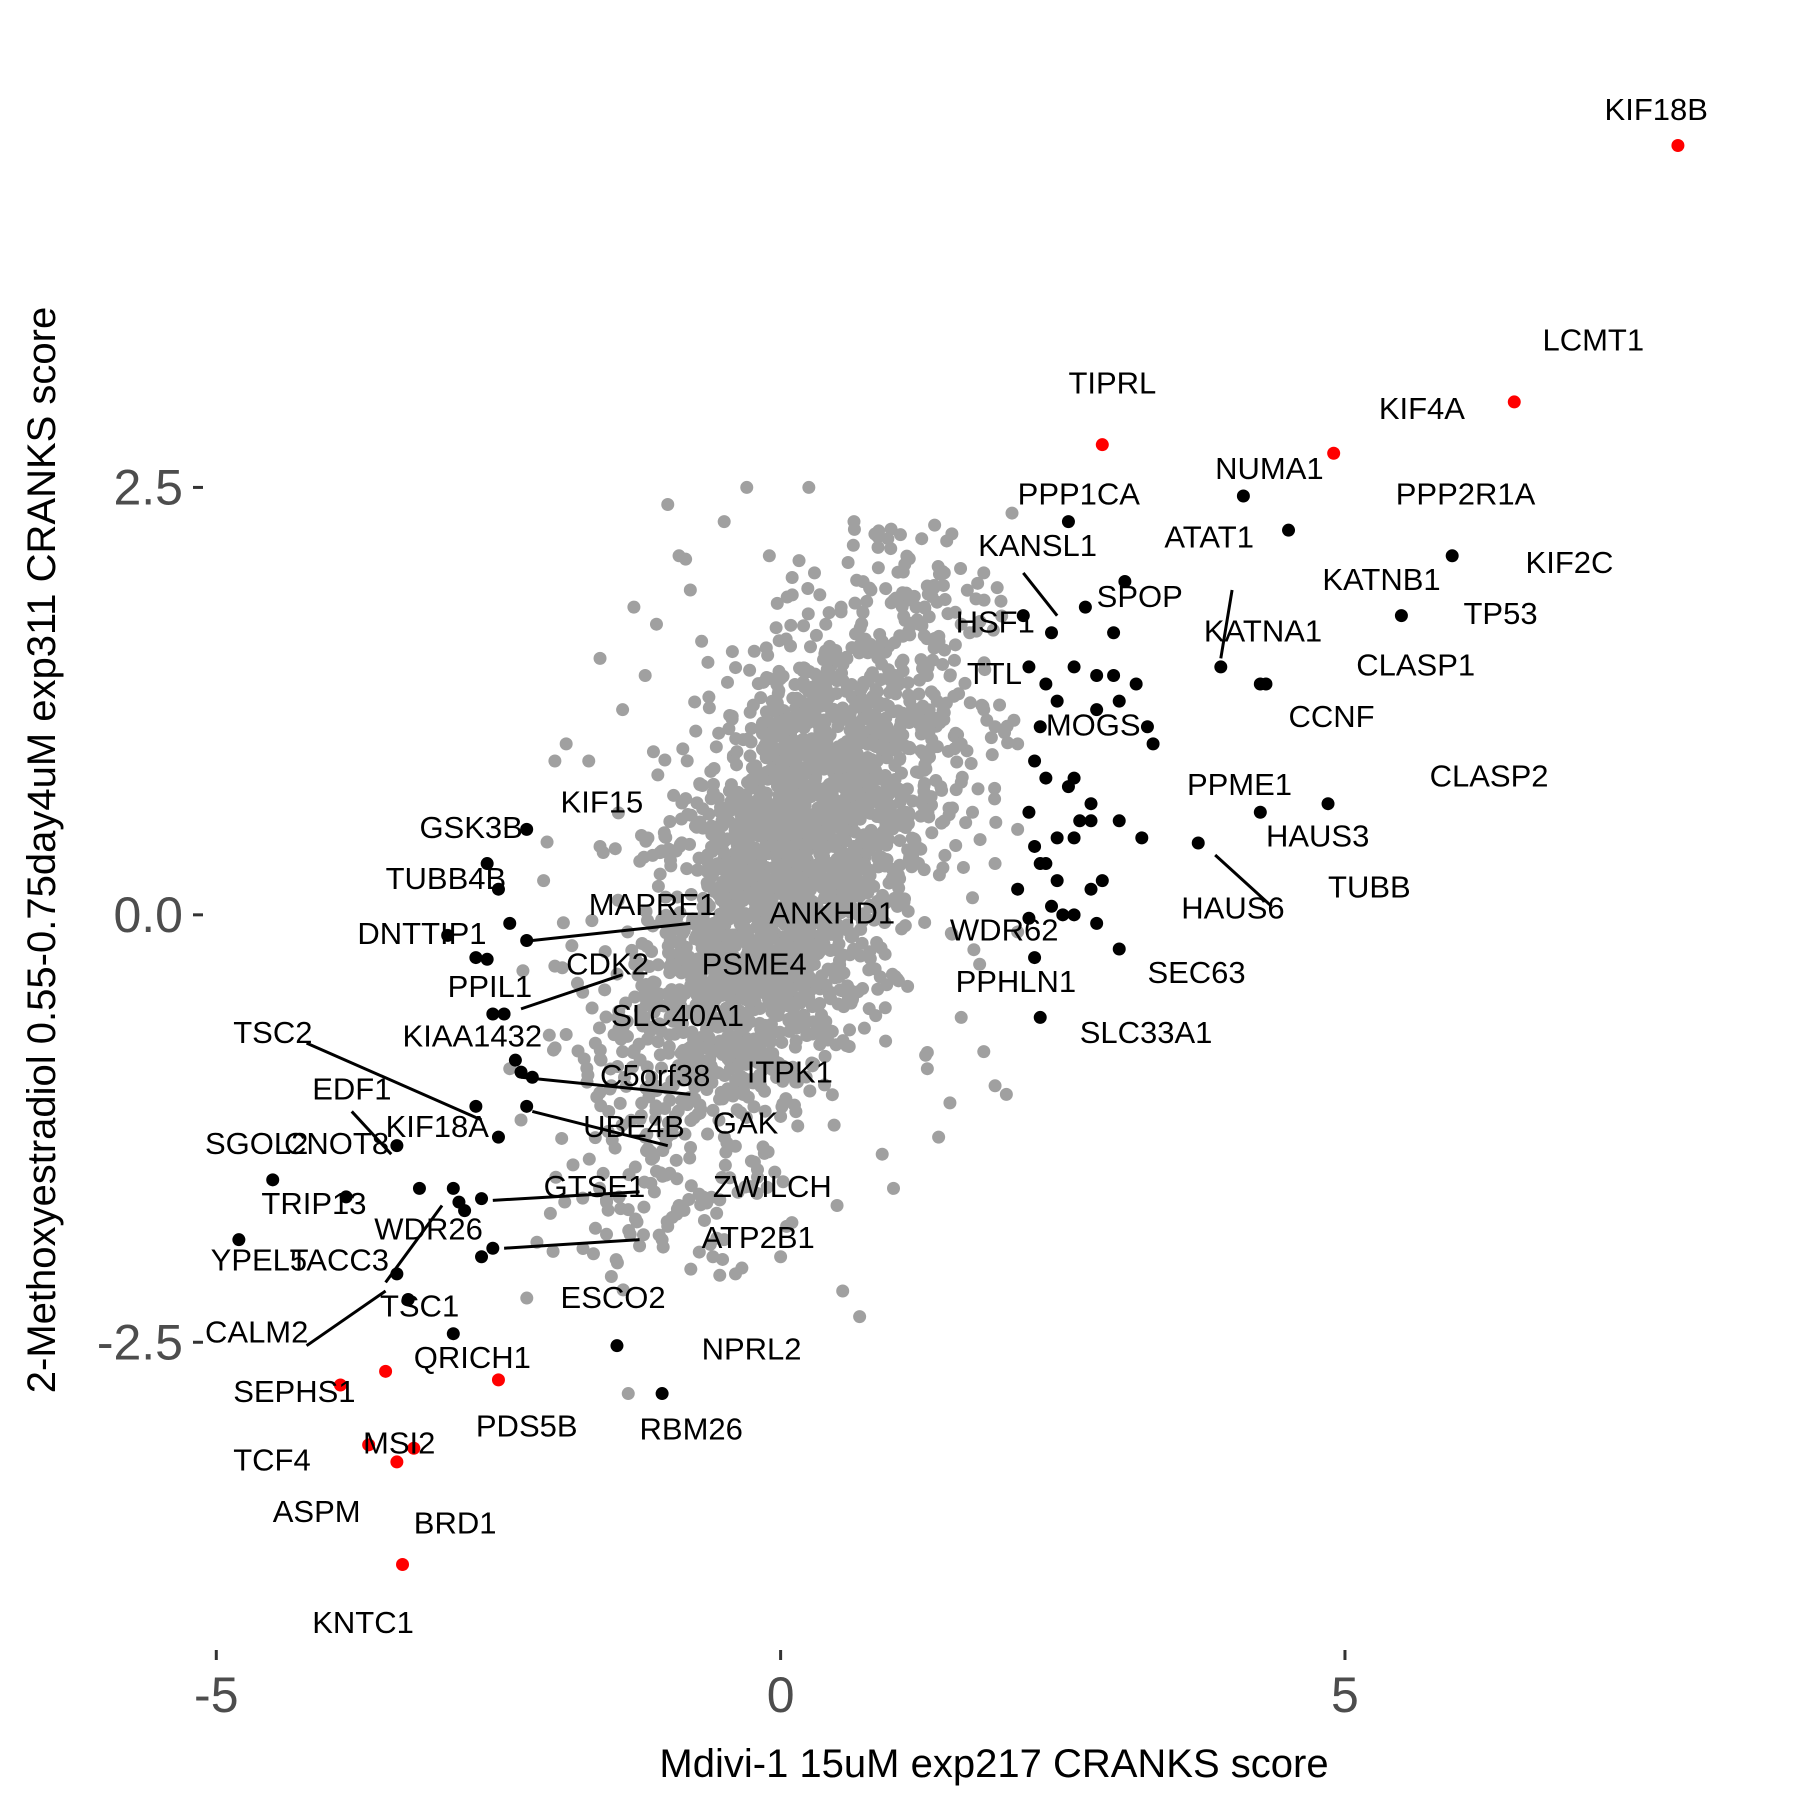 This screenshot has width=1800, height=1800. I want to click on label-connector-line, so click(1226, 624).